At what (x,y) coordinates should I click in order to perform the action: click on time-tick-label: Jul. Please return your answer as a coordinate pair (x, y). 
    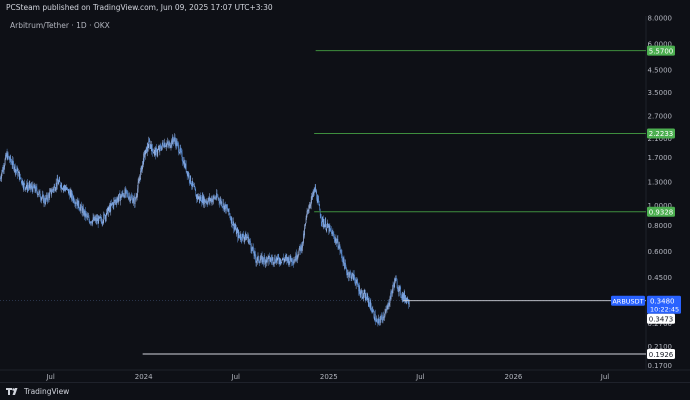
    Looking at the image, I should click on (236, 377).